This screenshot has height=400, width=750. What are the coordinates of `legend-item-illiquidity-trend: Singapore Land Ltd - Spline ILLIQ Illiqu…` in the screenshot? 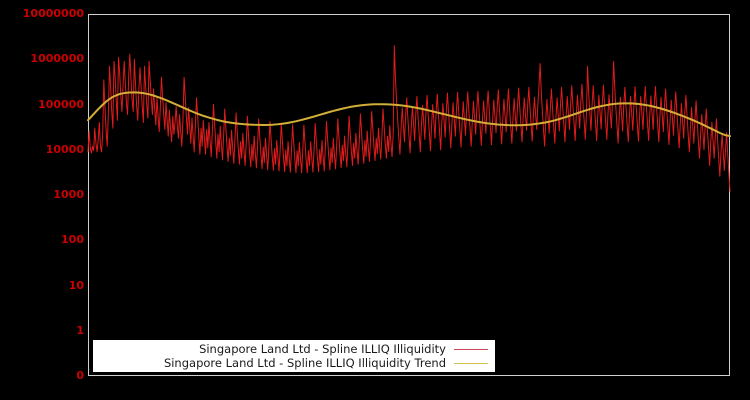 It's located at (294, 363).